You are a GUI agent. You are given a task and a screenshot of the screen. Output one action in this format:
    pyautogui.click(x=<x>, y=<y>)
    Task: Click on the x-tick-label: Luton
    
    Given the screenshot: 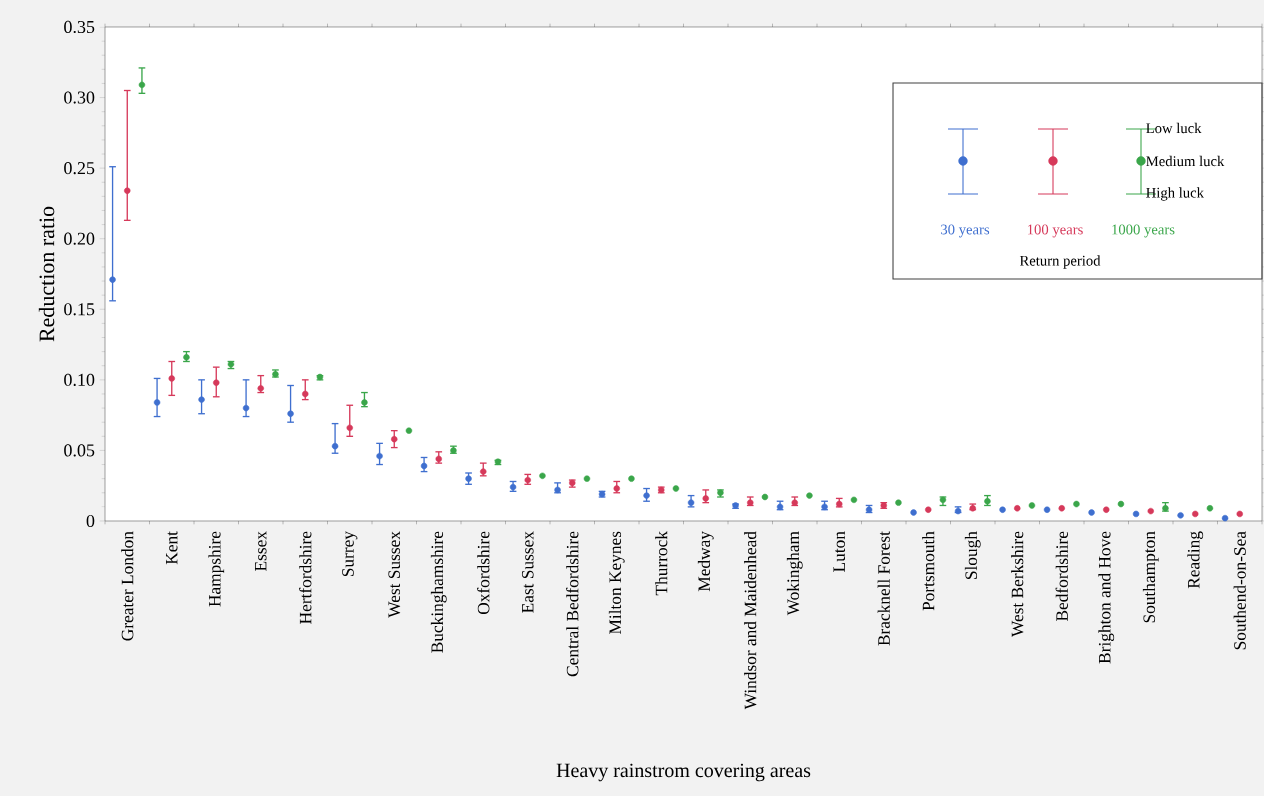 What is the action you would take?
    pyautogui.click(x=839, y=551)
    